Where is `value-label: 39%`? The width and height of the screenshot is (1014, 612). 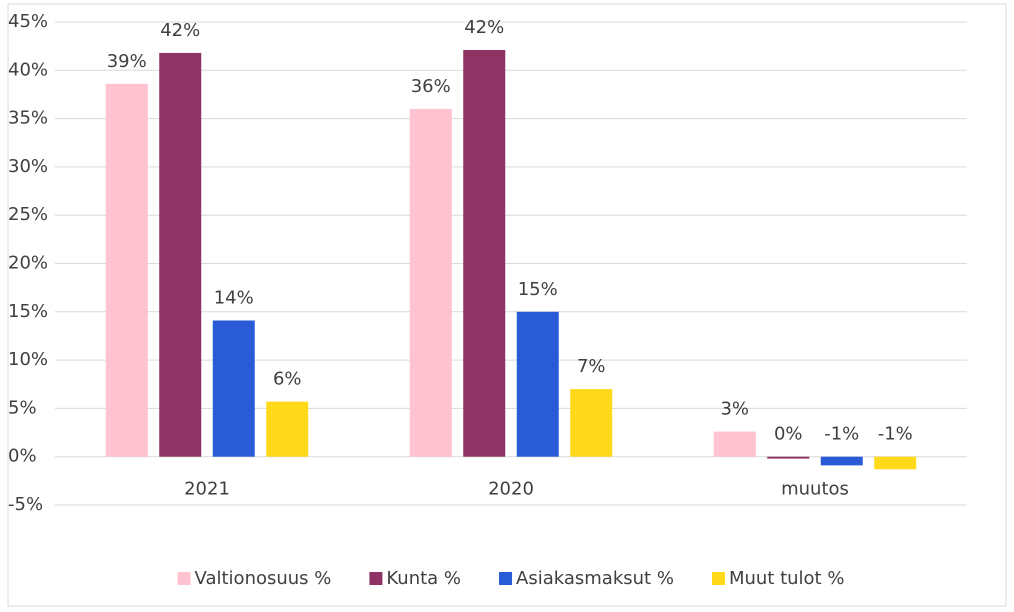
value-label: 39% is located at coordinates (127, 61).